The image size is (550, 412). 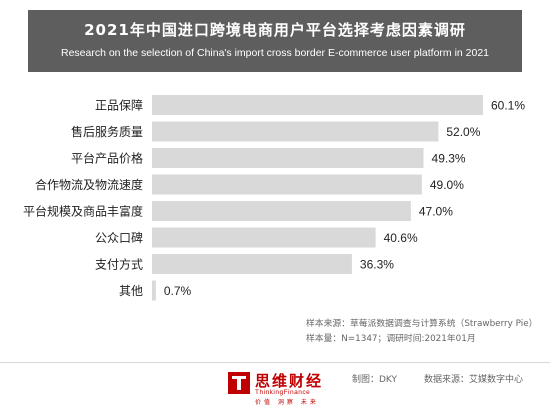 What do you see at coordinates (287, 402) in the screenshot?
I see `brand-slogan: 价值 洞察 未来` at bounding box center [287, 402].